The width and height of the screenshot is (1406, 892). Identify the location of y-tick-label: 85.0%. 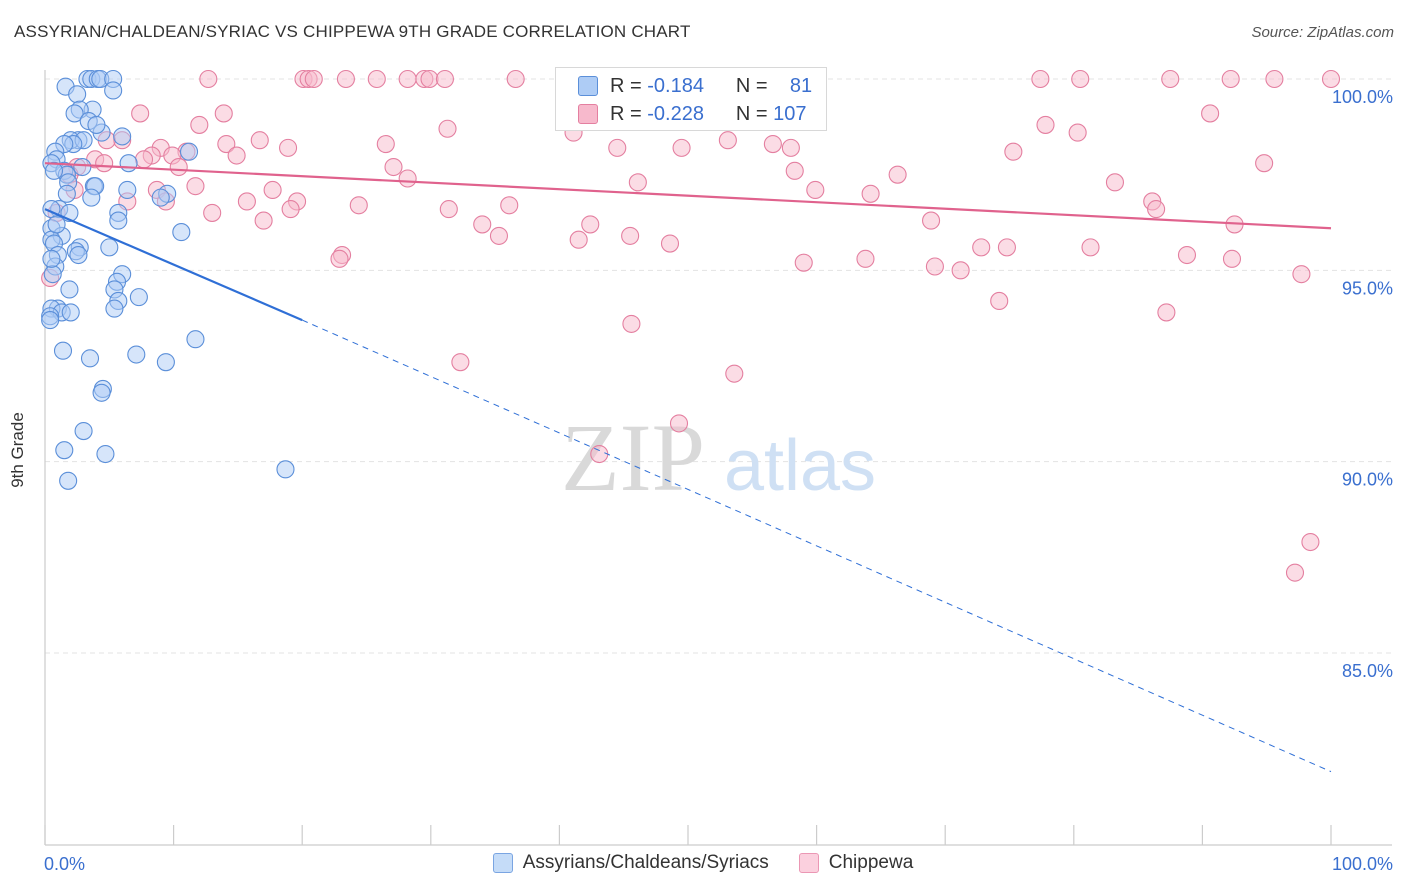
(1367, 671).